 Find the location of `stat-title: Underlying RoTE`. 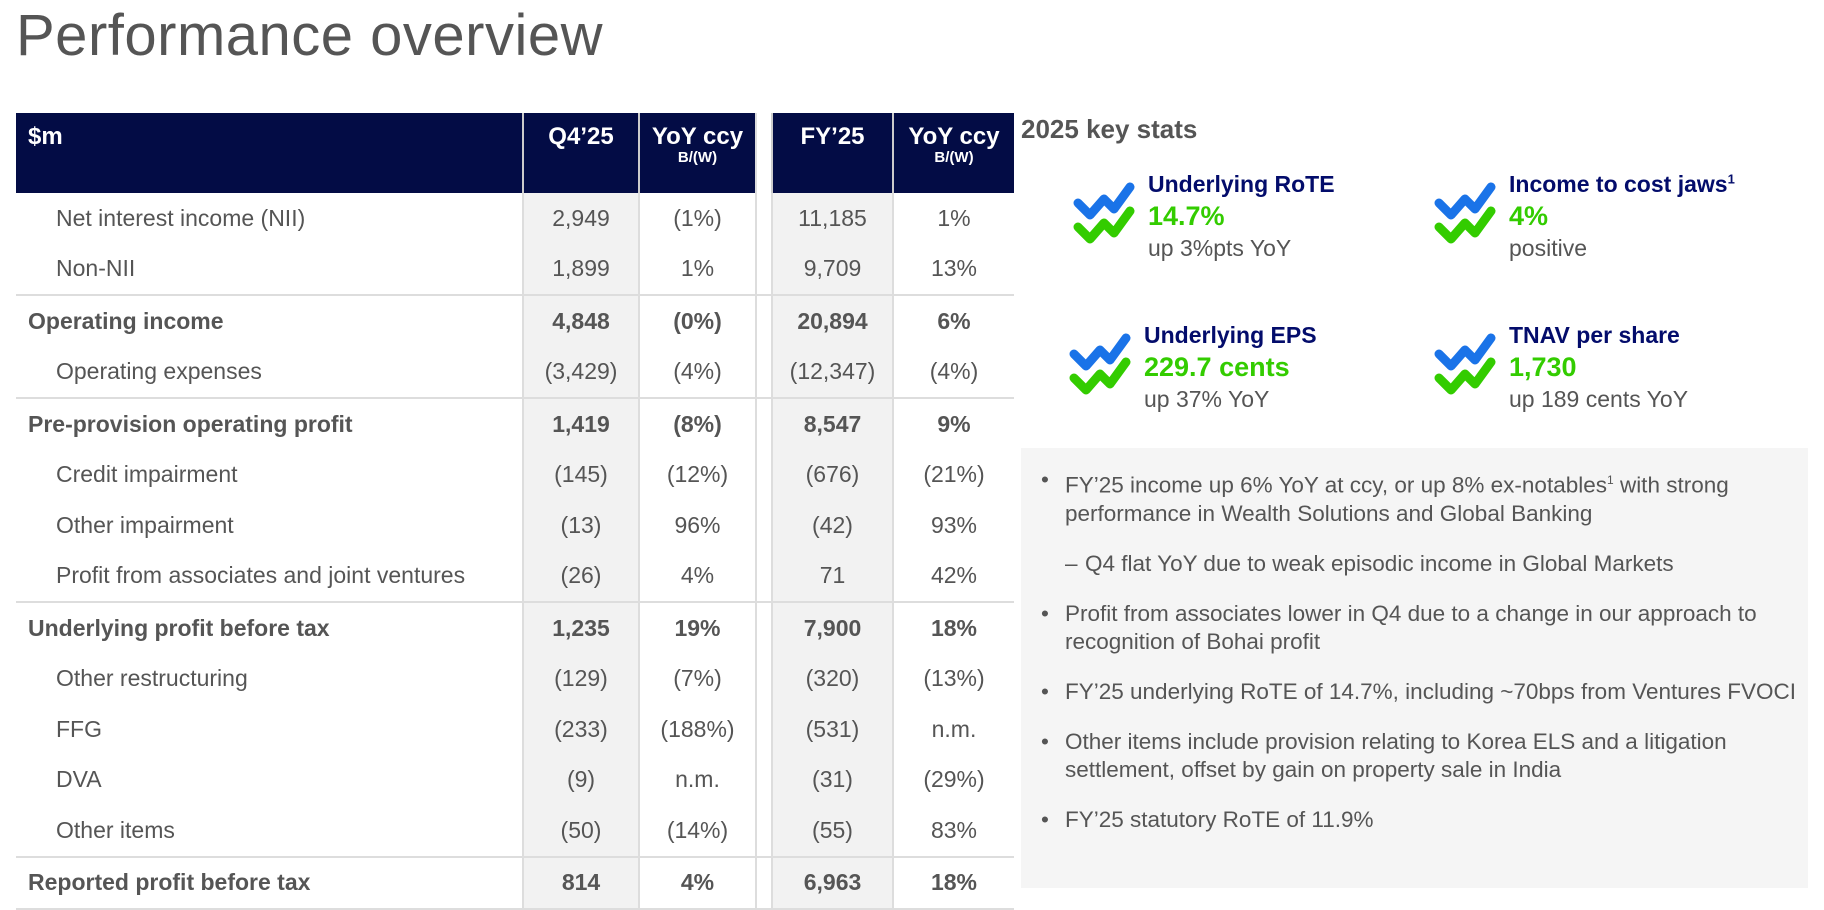

stat-title: Underlying RoTE is located at coordinates (1241, 184).